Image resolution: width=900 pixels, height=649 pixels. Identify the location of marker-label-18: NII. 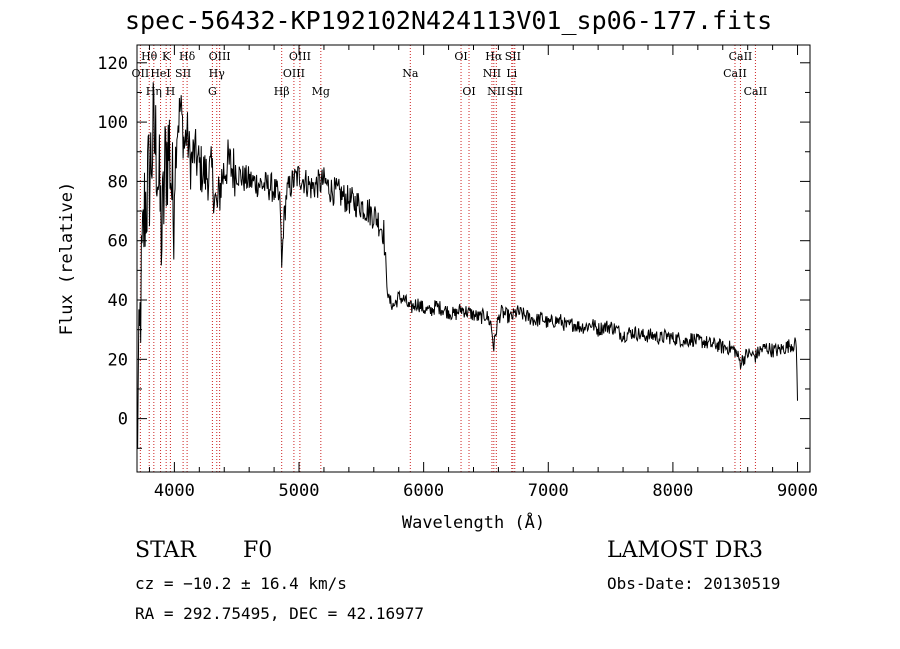
(492, 73).